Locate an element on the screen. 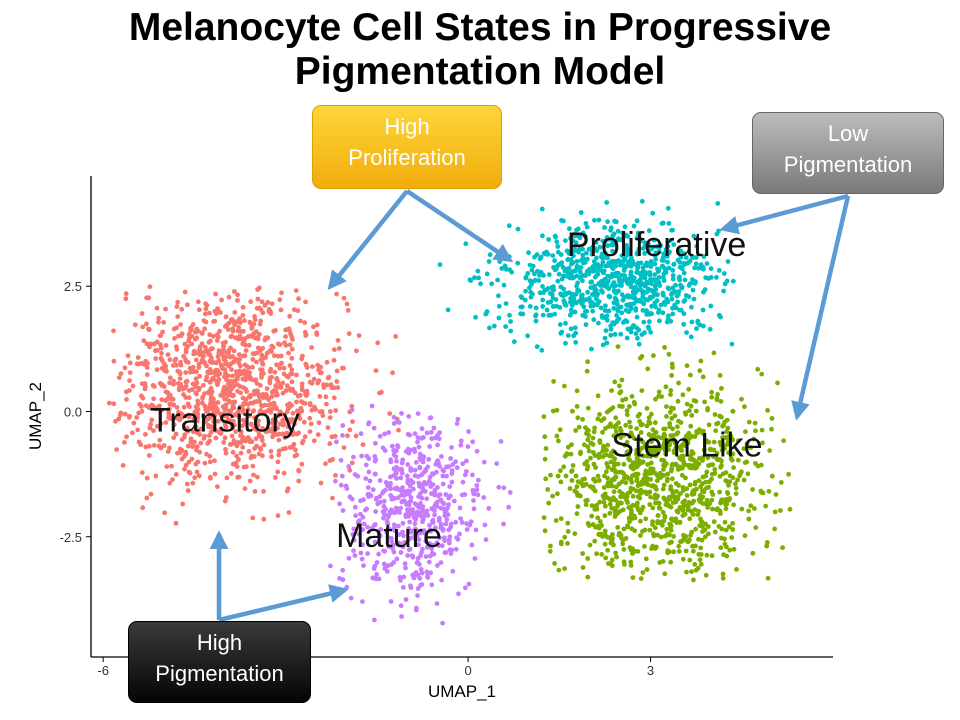 The image size is (960, 720). callout-line: High is located at coordinates (219, 642).